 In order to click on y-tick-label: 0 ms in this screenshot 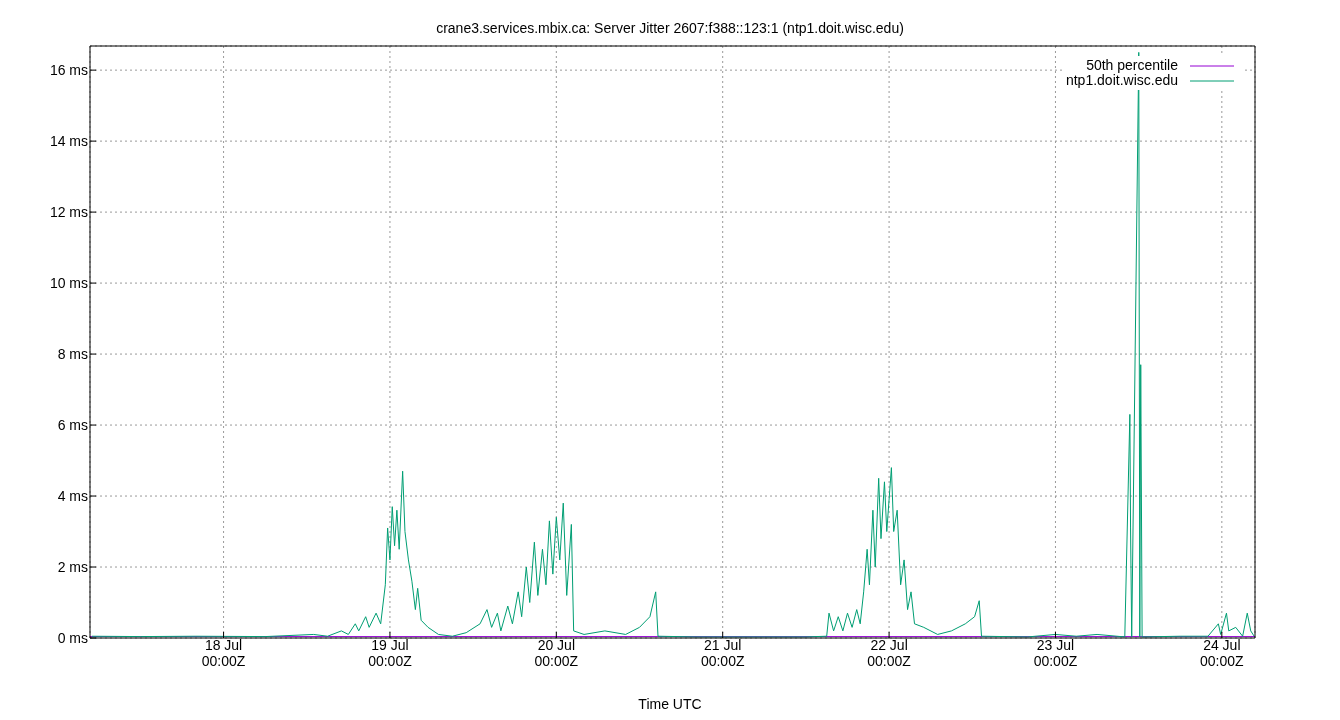, I will do `click(72, 638)`.